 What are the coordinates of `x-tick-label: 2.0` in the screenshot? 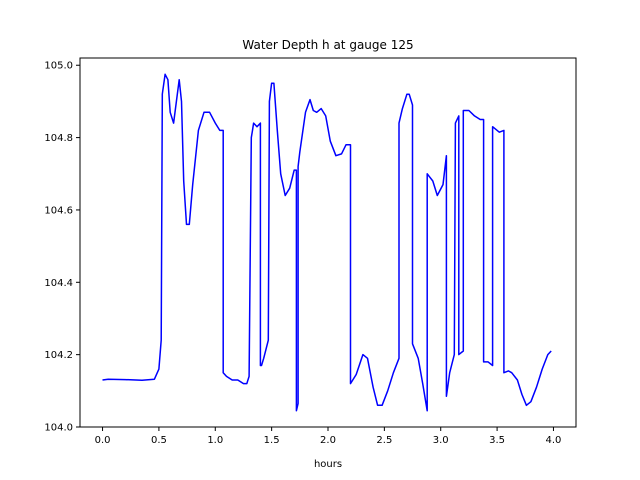 It's located at (328, 440).